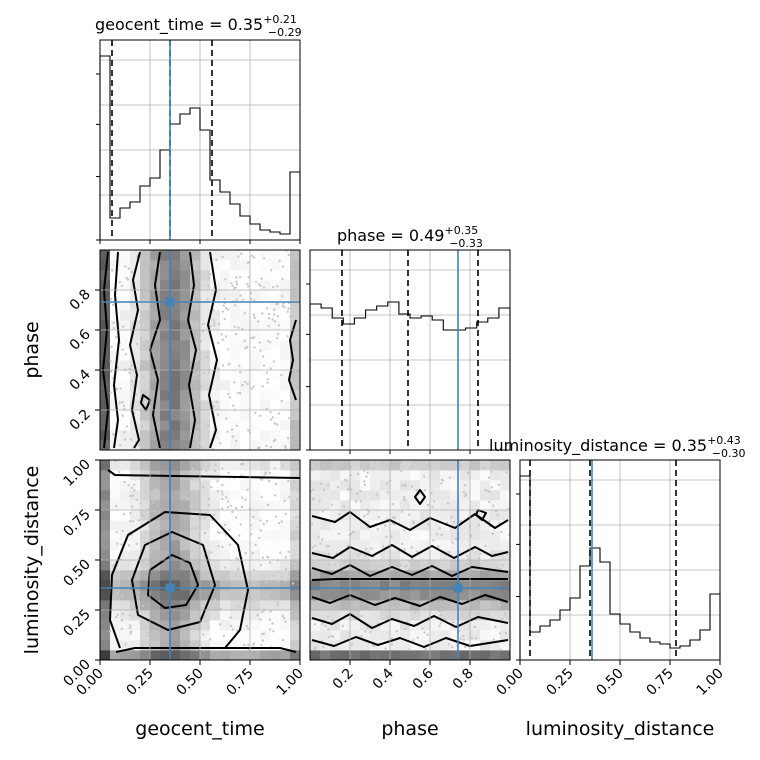  What do you see at coordinates (76, 623) in the screenshot?
I see `y-tick-label: 0.25` at bounding box center [76, 623].